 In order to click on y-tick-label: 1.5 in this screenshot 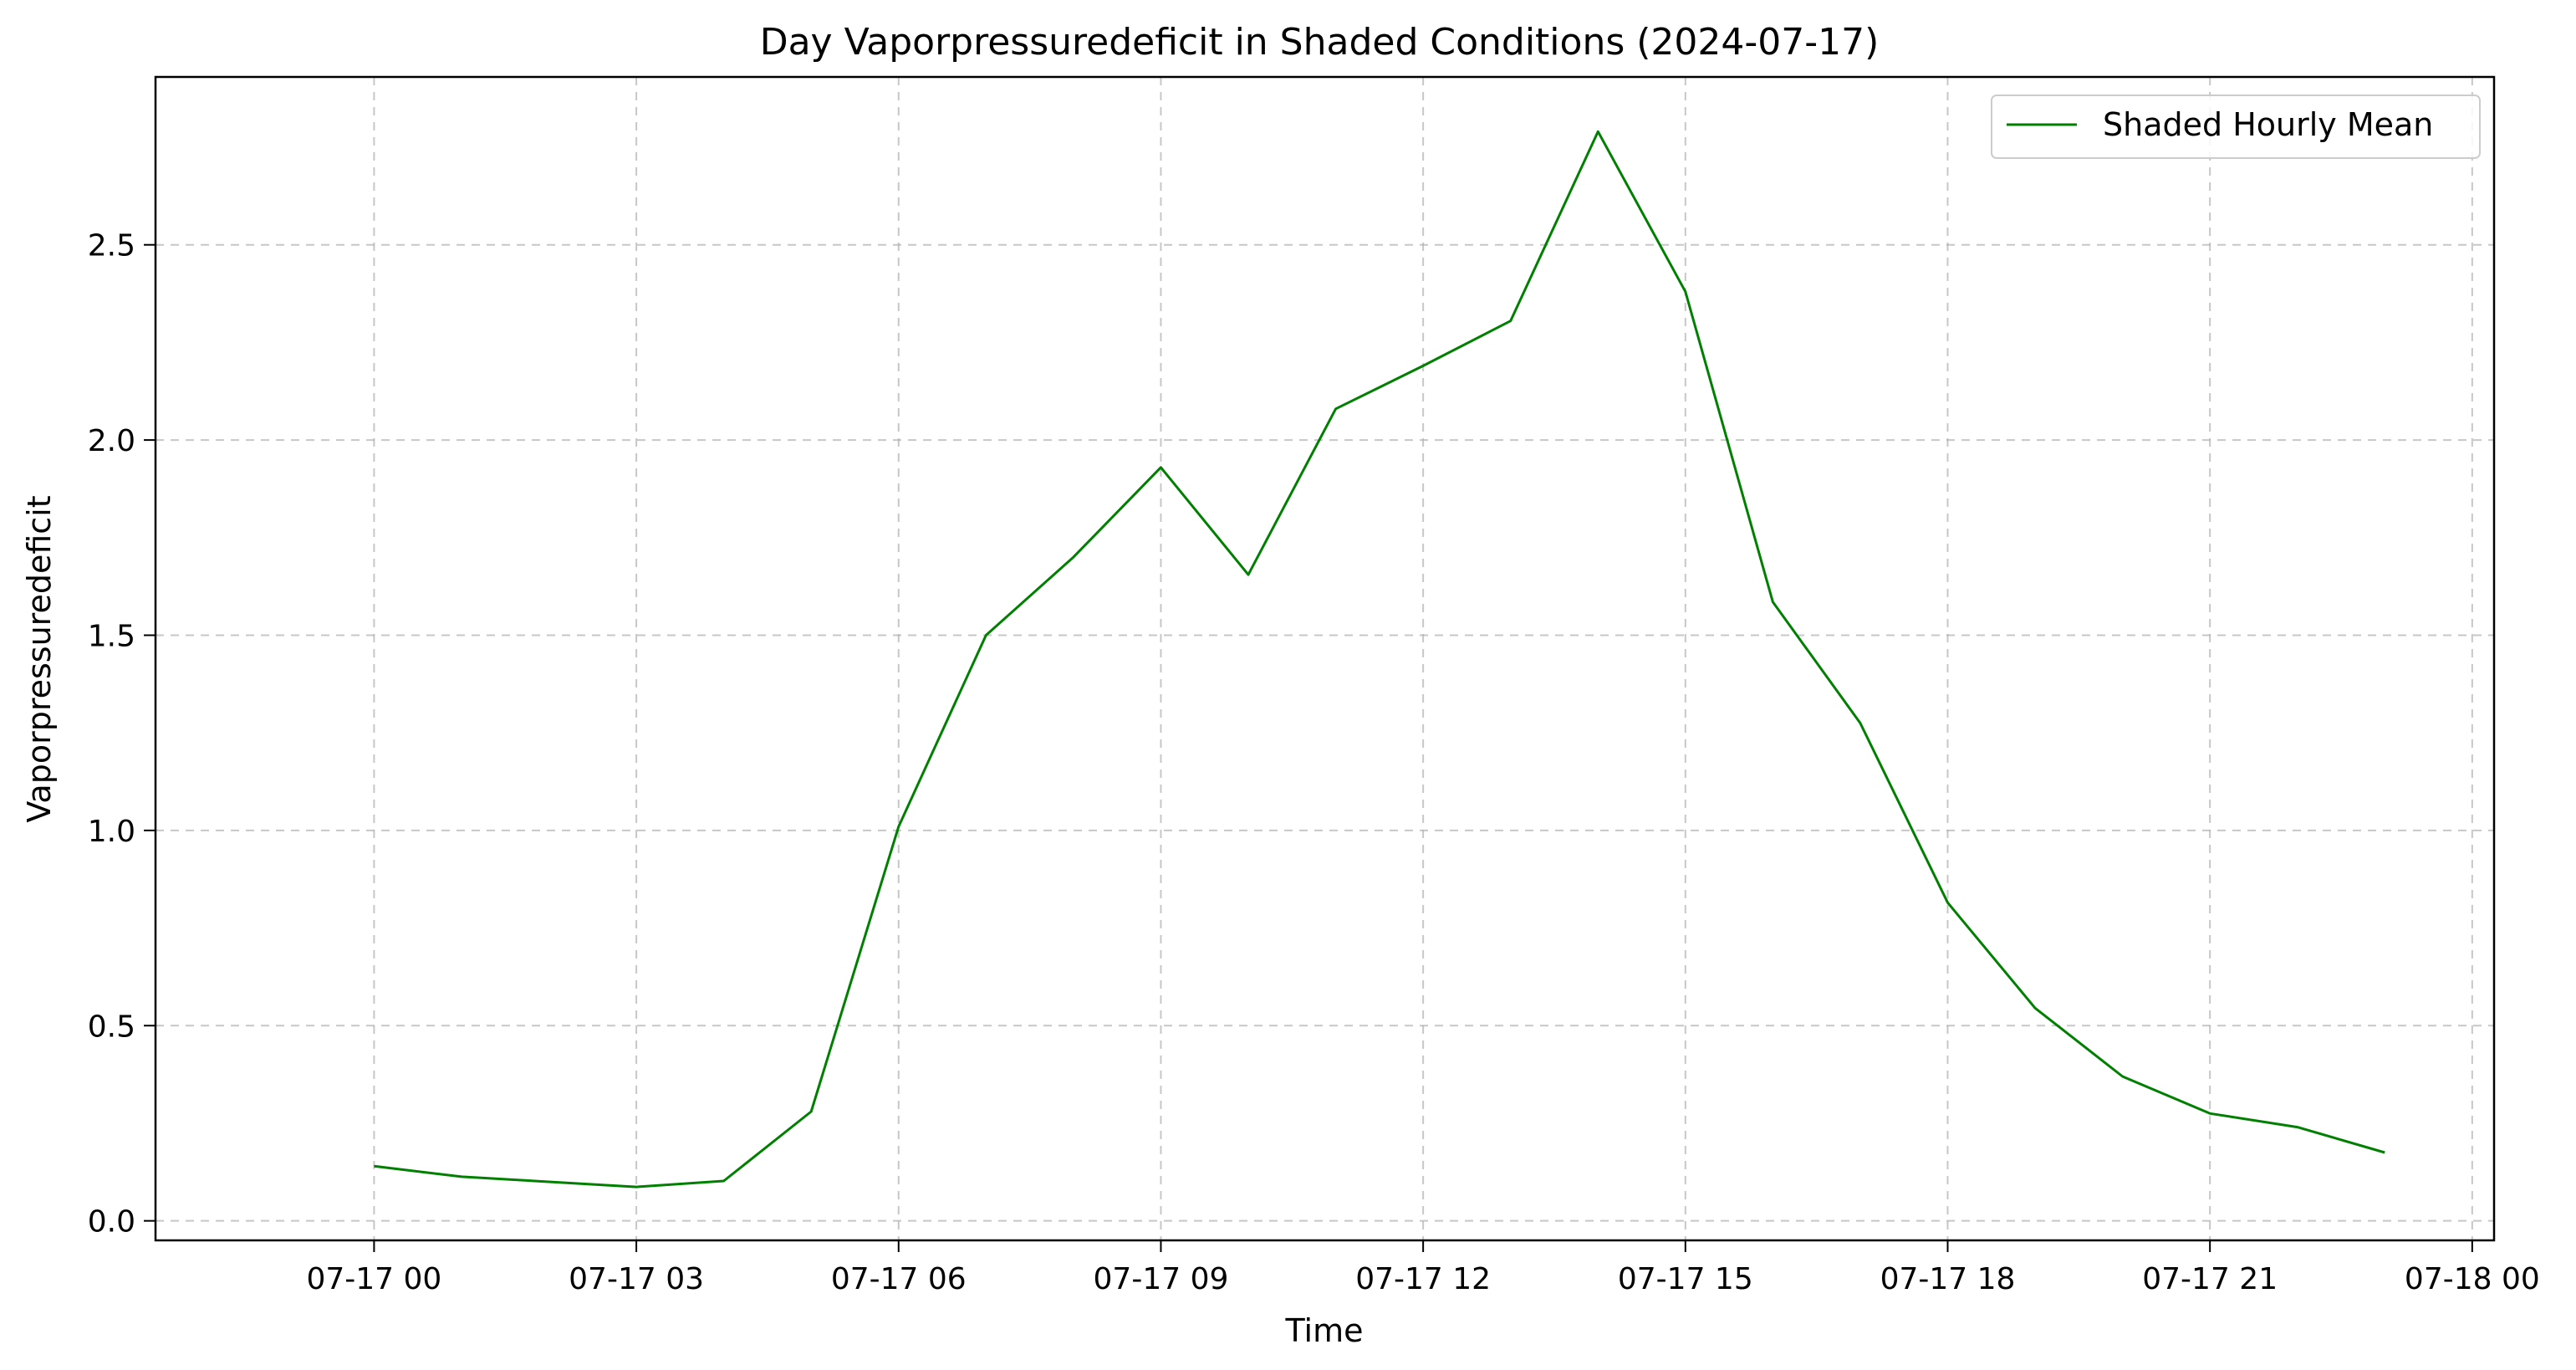, I will do `click(112, 636)`.